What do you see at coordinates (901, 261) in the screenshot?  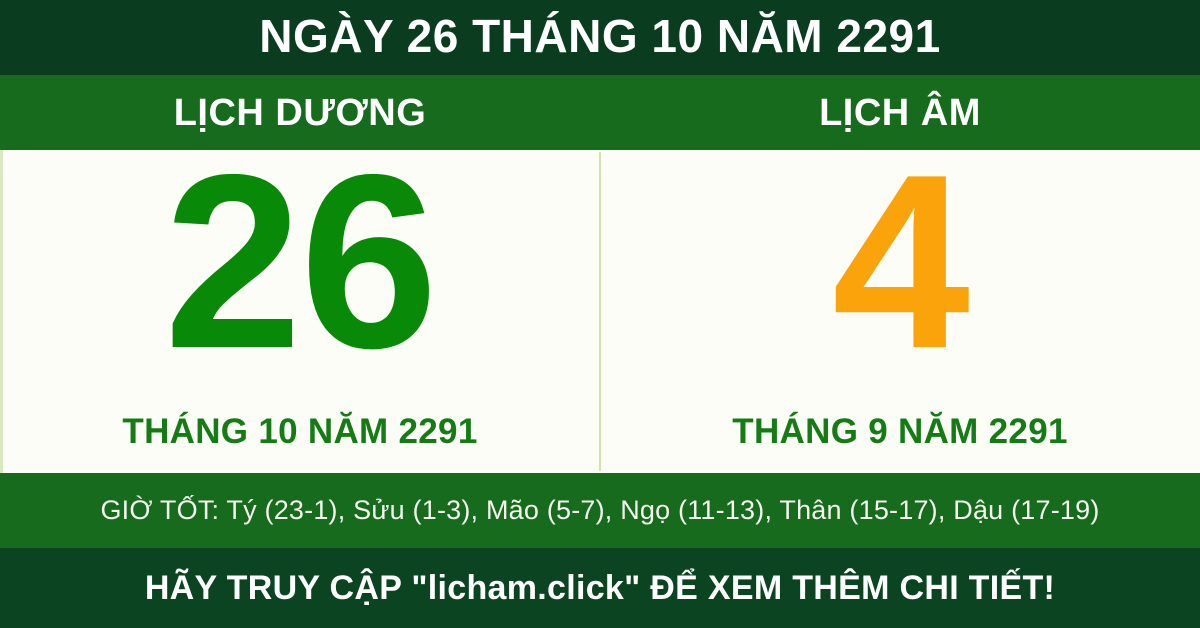 I see `lunar-day-number: 4` at bounding box center [901, 261].